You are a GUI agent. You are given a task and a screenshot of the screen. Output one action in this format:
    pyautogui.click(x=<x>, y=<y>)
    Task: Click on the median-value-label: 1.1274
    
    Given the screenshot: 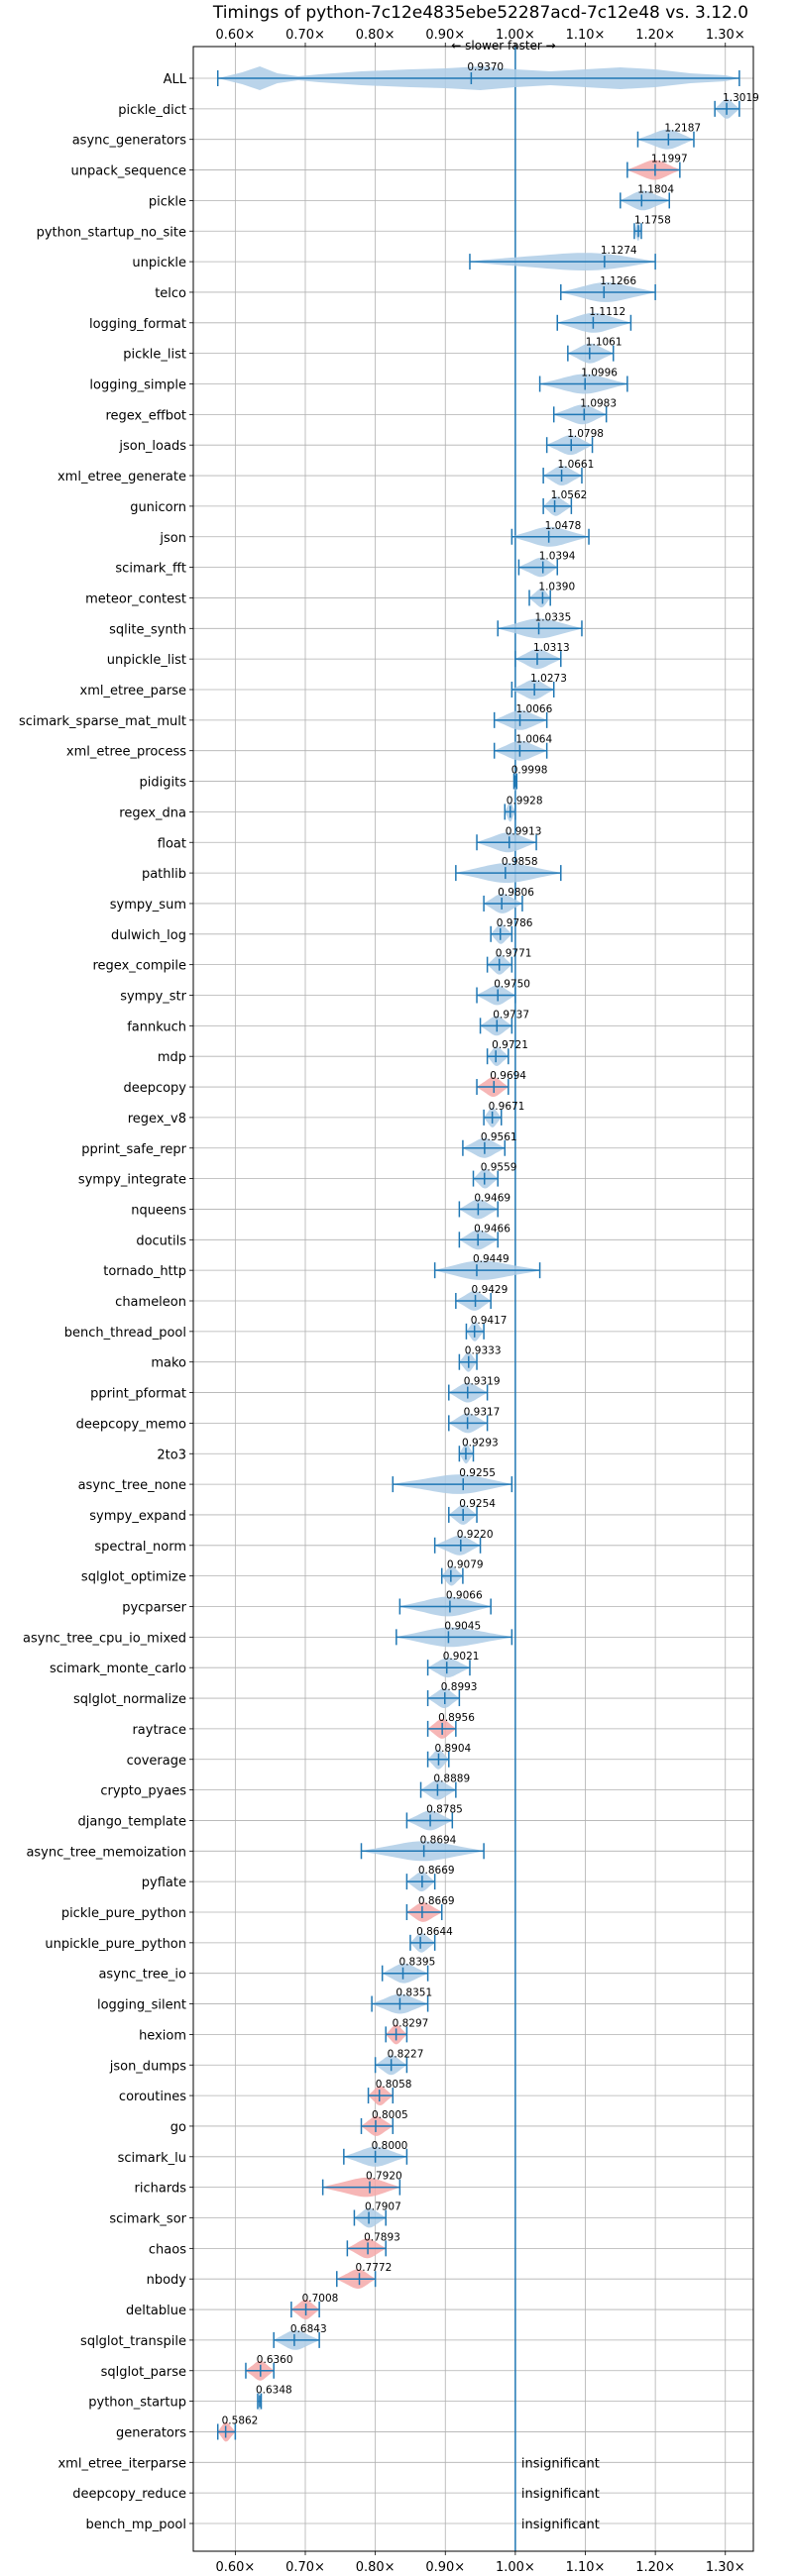 What is the action you would take?
    pyautogui.click(x=619, y=251)
    